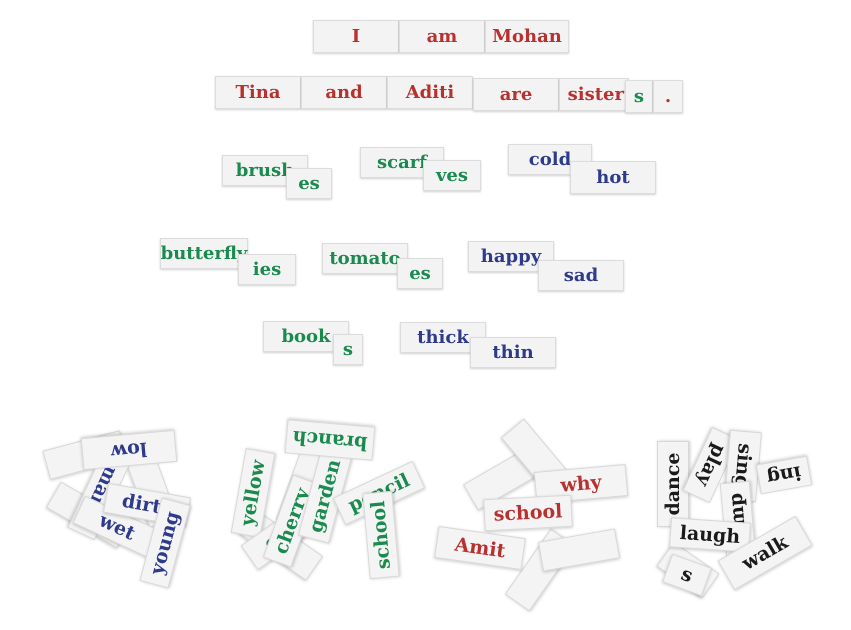 This screenshot has height=630, width=851. What do you see at coordinates (348, 349) in the screenshot?
I see `suffix-card-s-2: s` at bounding box center [348, 349].